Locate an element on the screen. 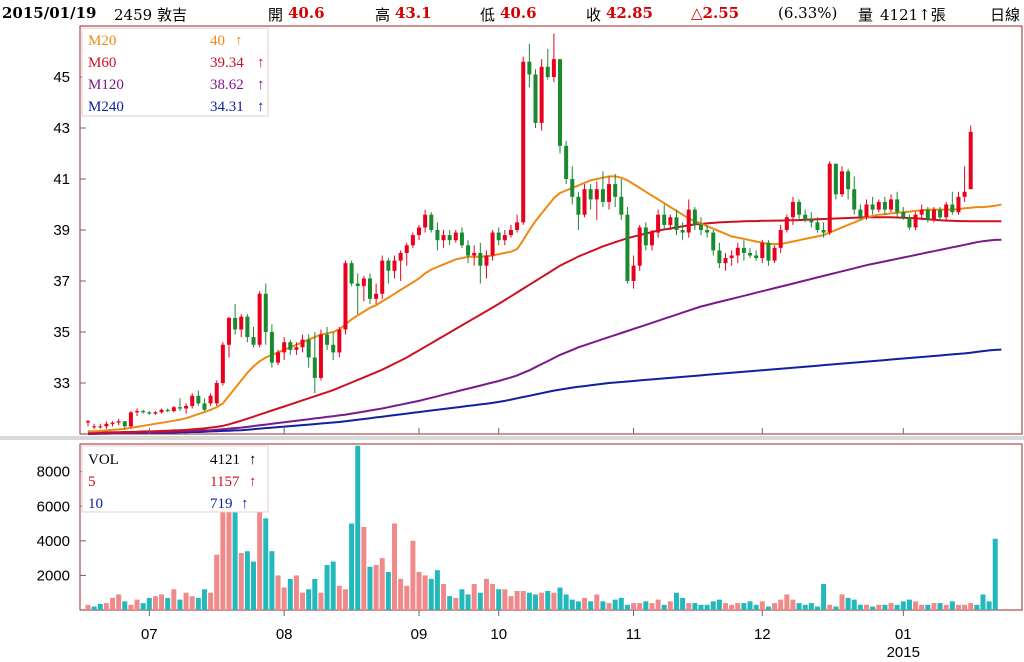 The height and width of the screenshot is (662, 1024). price-ytick-label: 37 is located at coordinates (61, 281).